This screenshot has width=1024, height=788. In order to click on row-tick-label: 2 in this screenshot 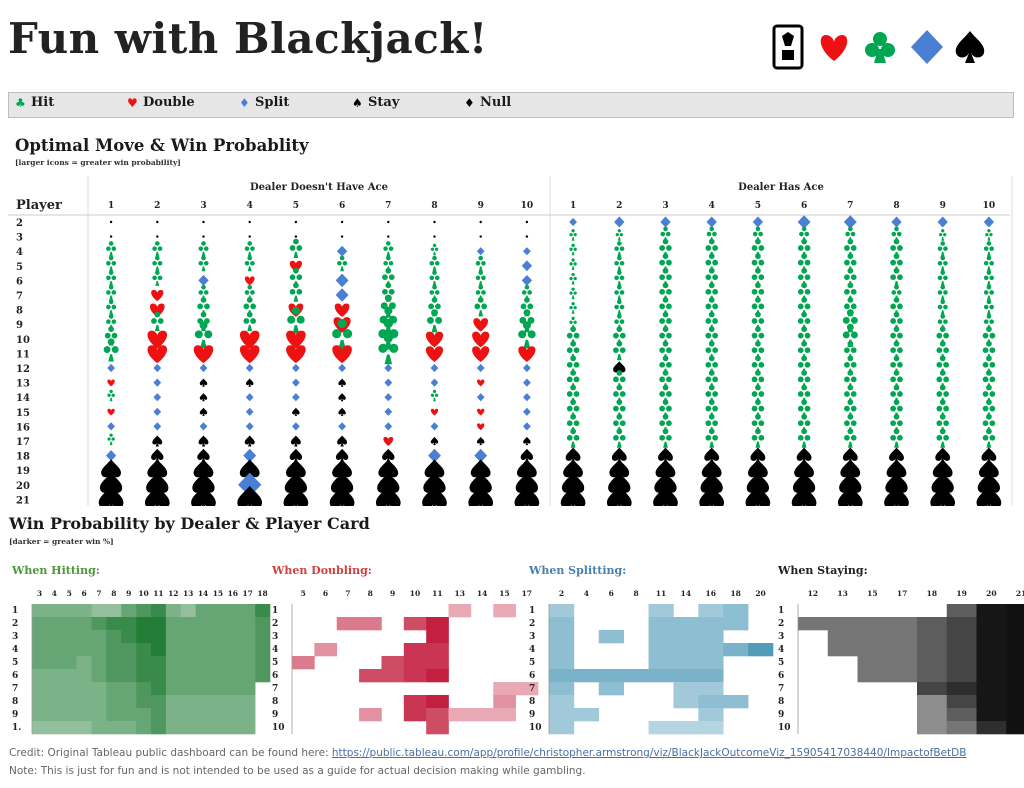, I will do `click(15, 624)`.